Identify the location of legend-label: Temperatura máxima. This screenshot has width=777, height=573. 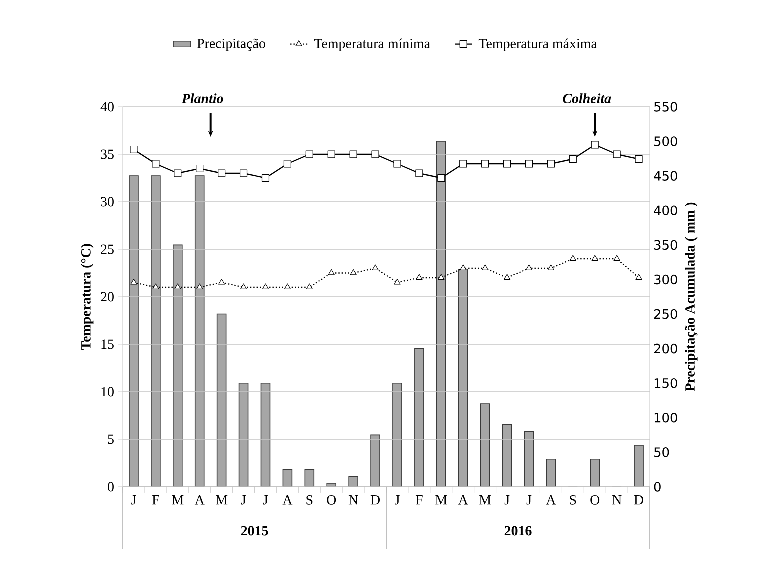
(538, 45).